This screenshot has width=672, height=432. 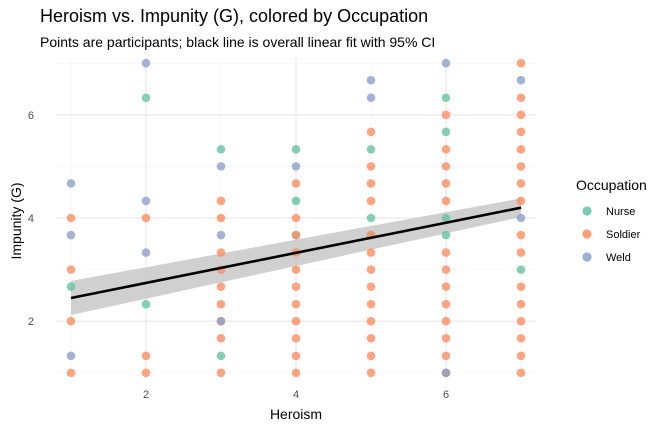 I want to click on legend-key-weld, so click(x=587, y=257).